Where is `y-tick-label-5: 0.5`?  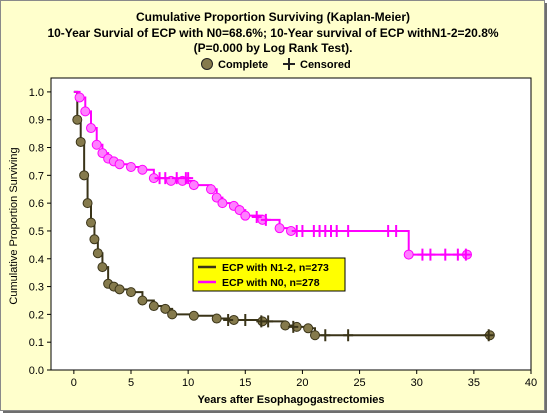 y-tick-label-5: 0.5 is located at coordinates (36, 232).